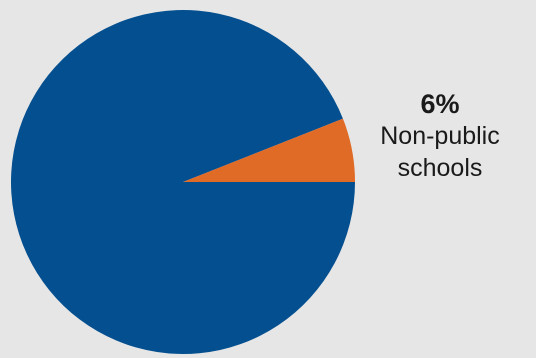 The height and width of the screenshot is (358, 536). I want to click on slice-label-name-line-2: schools, so click(440, 168).